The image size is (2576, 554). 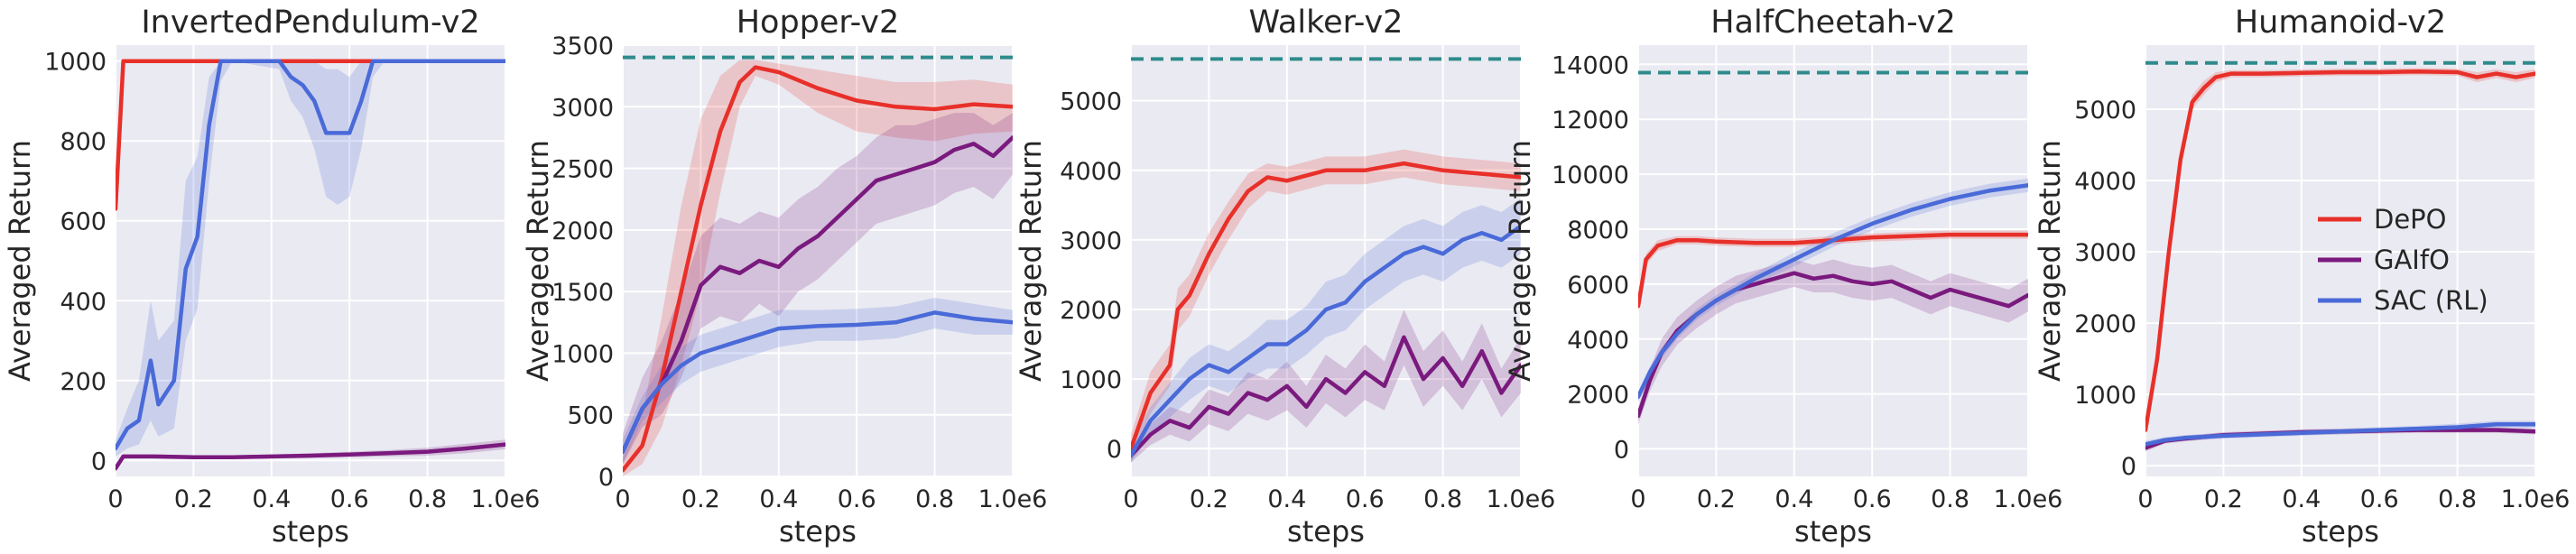 I want to click on panel-title: Humanoid-v2, so click(x=2340, y=23).